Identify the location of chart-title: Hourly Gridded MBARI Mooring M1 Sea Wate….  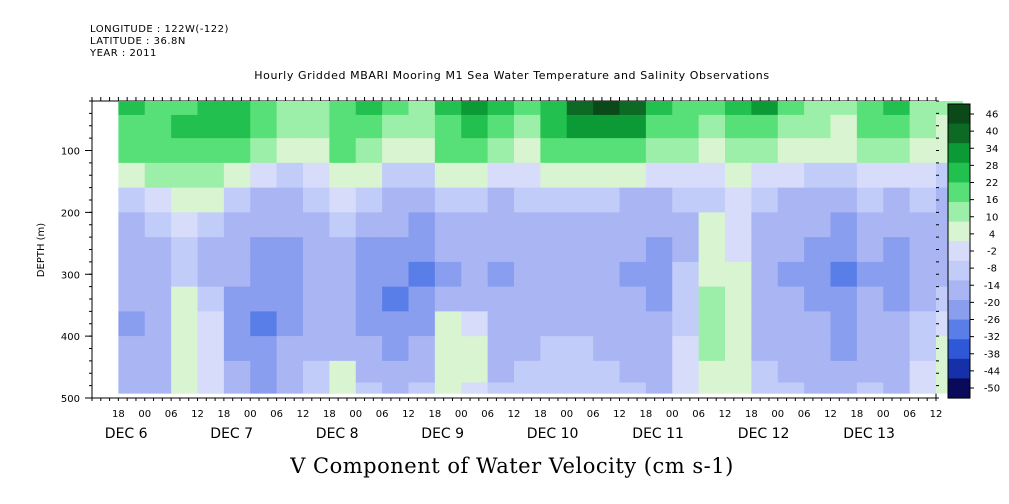
(512, 75).